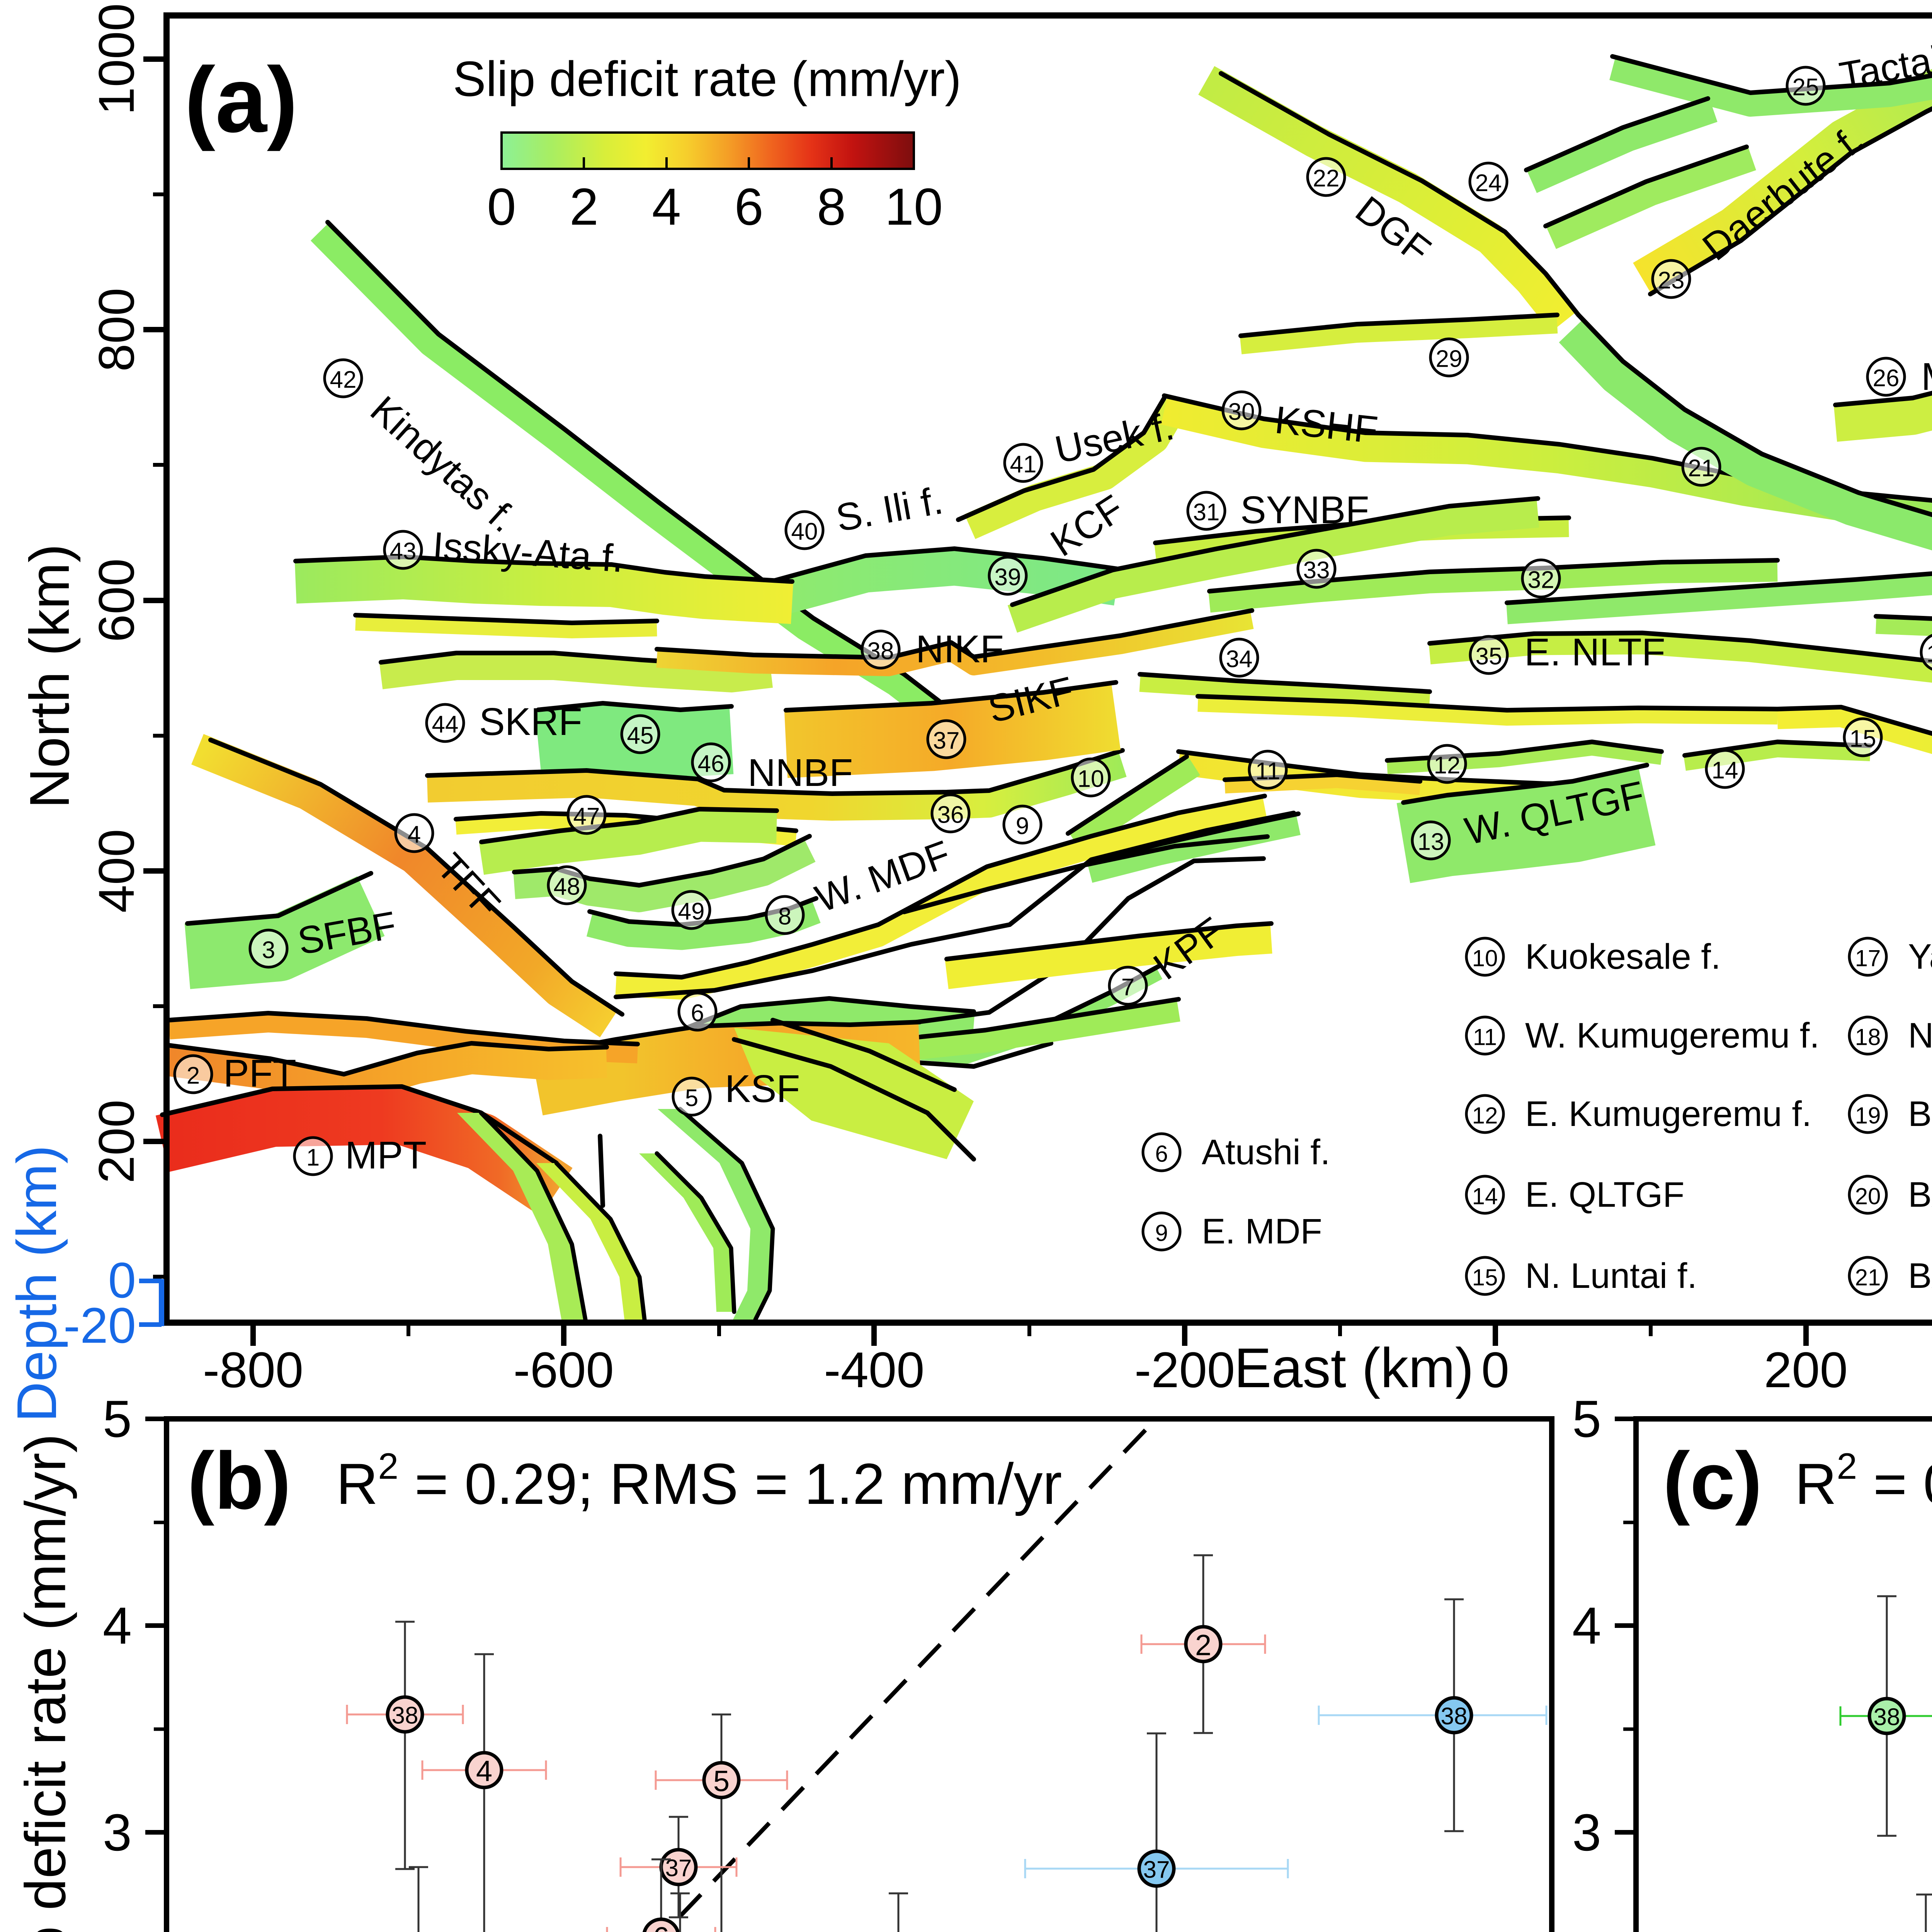 The width and height of the screenshot is (1932, 1932). What do you see at coordinates (1184, 1370) in the screenshot?
I see `svg-text: -200` at bounding box center [1184, 1370].